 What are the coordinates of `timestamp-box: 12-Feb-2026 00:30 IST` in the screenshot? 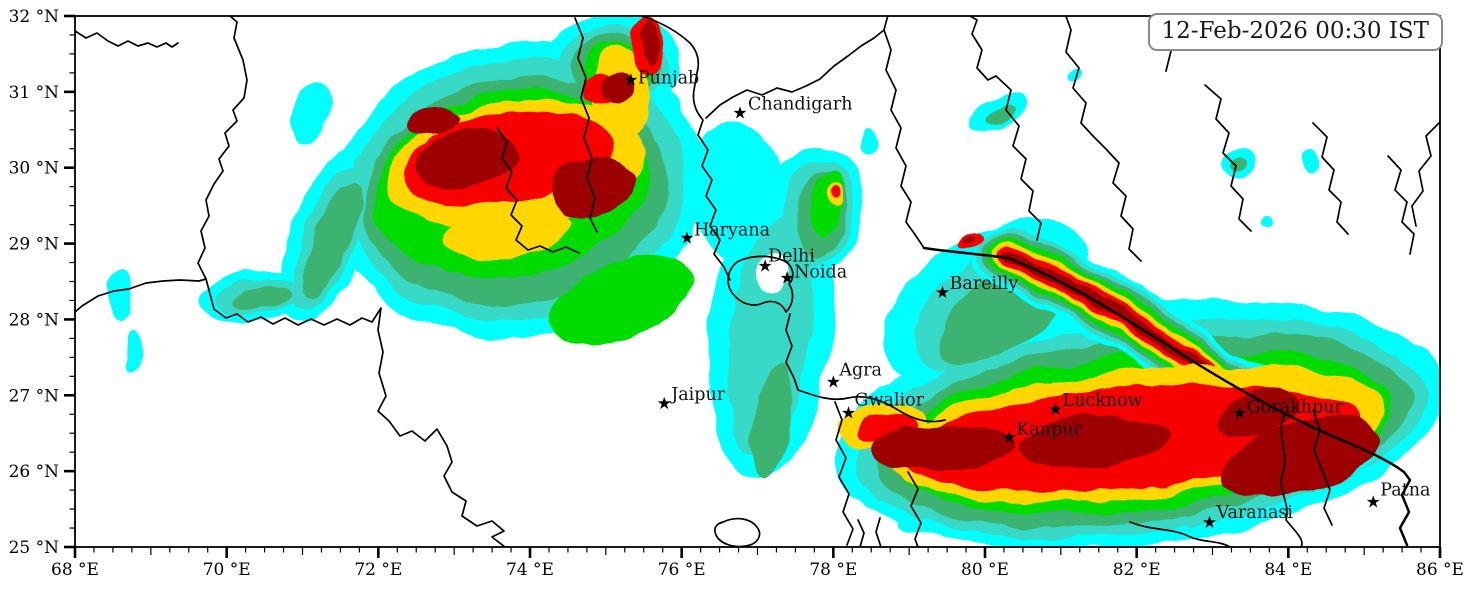 It's located at (1295, 32).